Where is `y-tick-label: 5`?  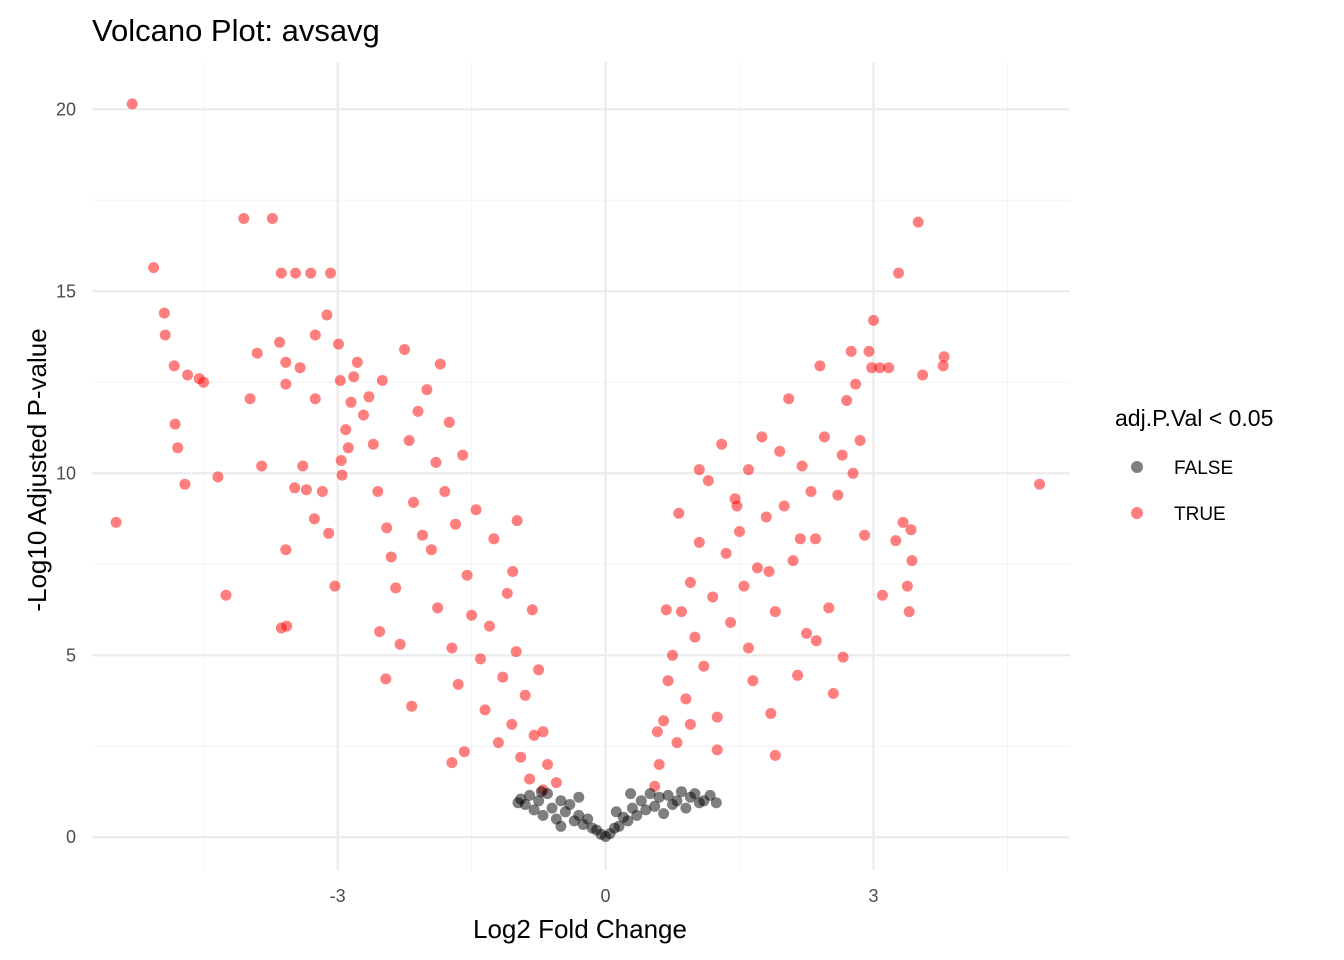
y-tick-label: 5 is located at coordinates (71, 655).